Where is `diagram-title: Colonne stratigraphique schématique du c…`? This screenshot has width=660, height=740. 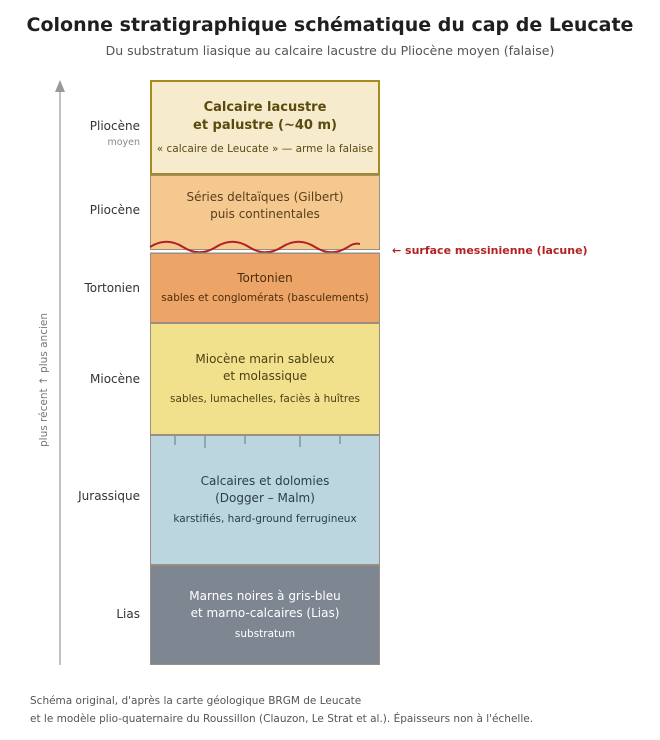
diagram-title: Colonne stratigraphique schématique du c… is located at coordinates (330, 25).